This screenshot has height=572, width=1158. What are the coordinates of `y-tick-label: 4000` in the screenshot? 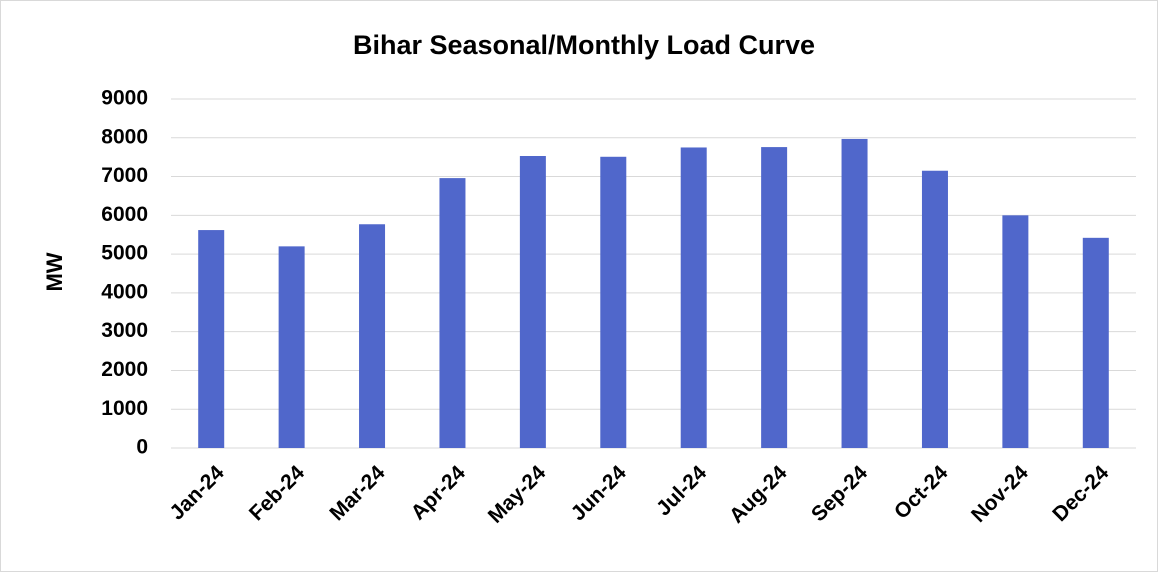 It's located at (124, 291).